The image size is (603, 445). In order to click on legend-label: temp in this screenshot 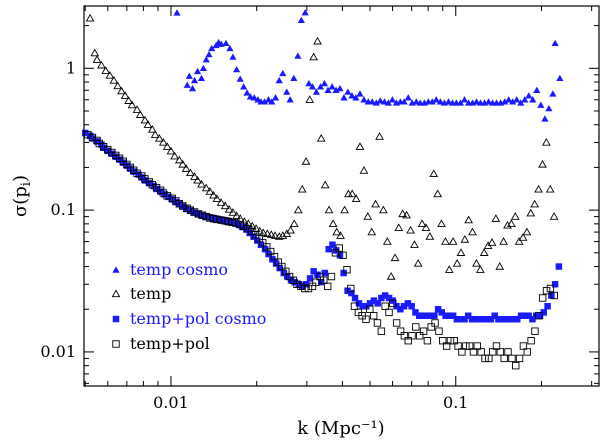, I will do `click(150, 293)`.